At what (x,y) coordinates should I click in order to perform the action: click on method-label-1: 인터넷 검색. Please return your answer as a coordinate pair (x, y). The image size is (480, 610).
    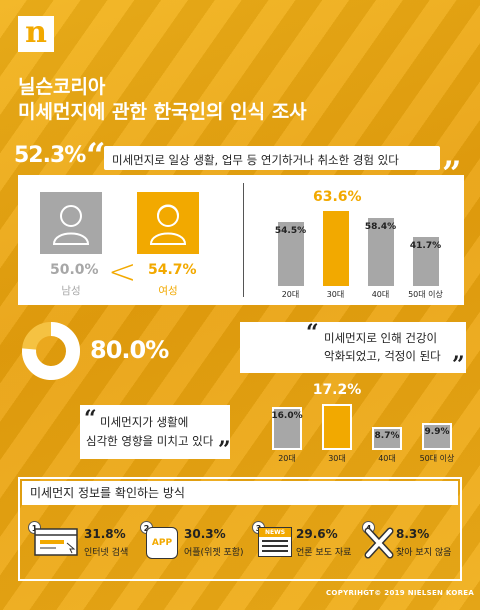
    Looking at the image, I should click on (106, 553).